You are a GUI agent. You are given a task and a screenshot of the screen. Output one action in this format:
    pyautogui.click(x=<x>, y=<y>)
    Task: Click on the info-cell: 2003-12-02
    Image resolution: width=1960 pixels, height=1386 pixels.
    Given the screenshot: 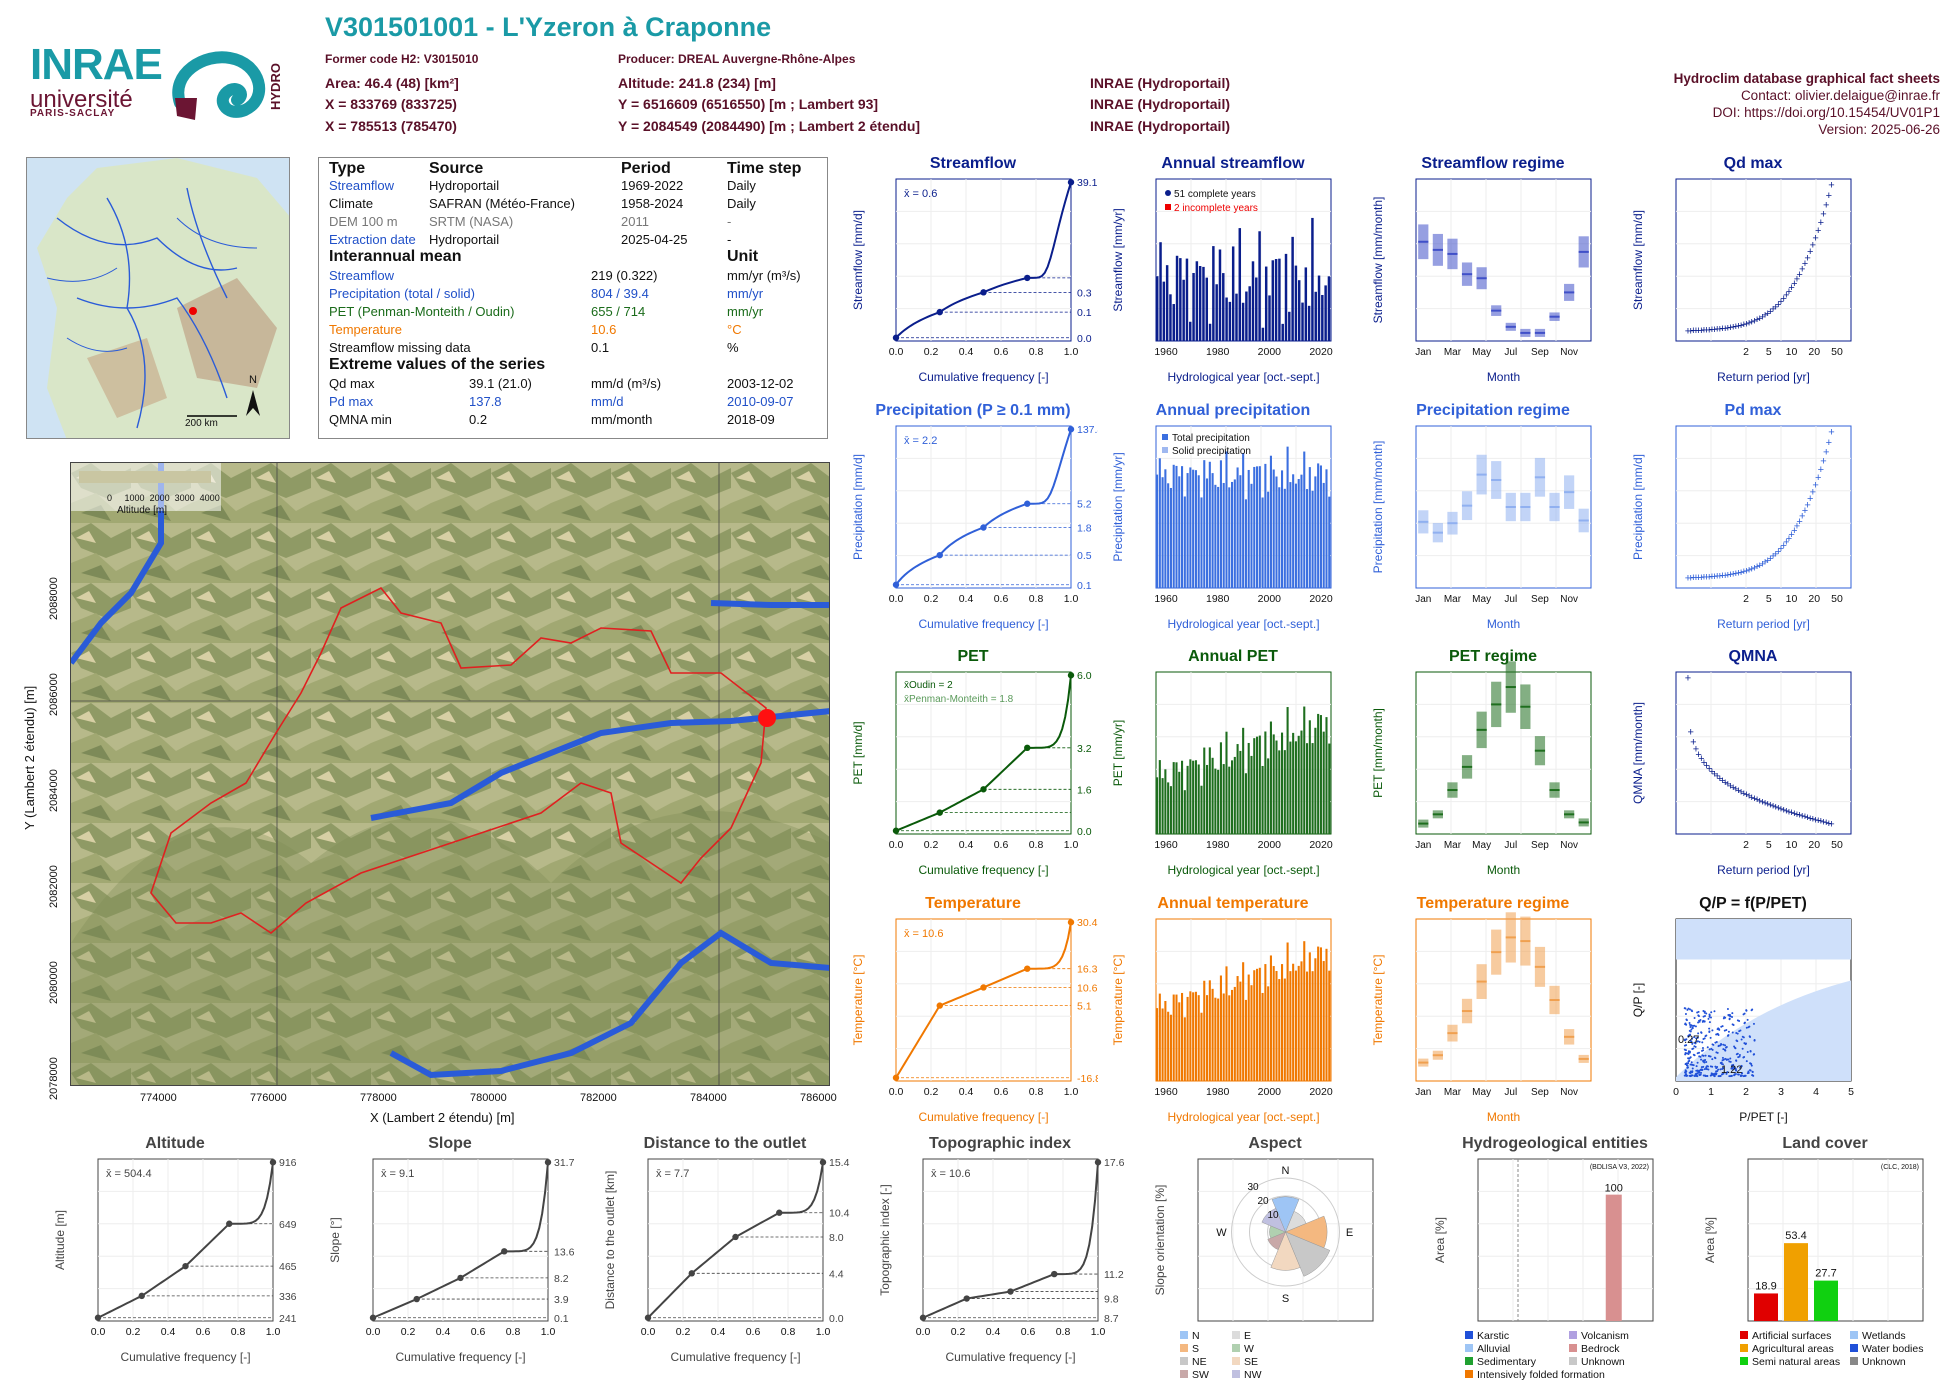 What is the action you would take?
    pyautogui.click(x=760, y=383)
    